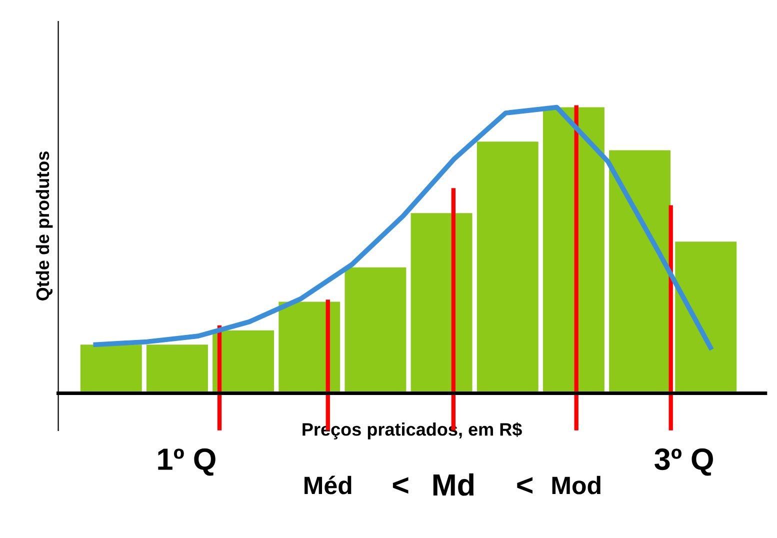 The width and height of the screenshot is (777, 538). Describe the element at coordinates (453, 484) in the screenshot. I see `text: Md` at that location.